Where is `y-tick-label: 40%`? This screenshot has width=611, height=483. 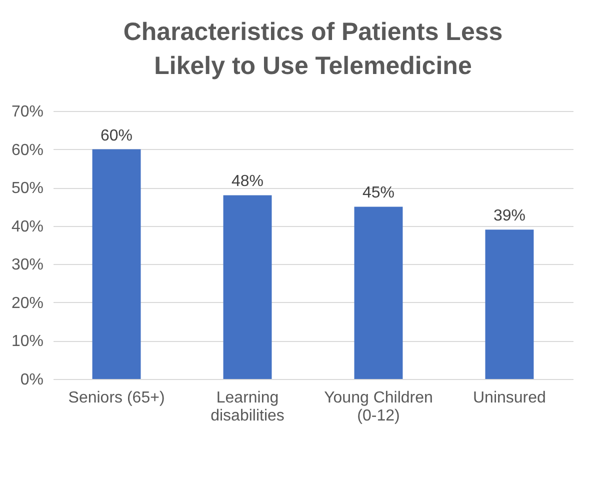
y-tick-label: 40% is located at coordinates (27, 227).